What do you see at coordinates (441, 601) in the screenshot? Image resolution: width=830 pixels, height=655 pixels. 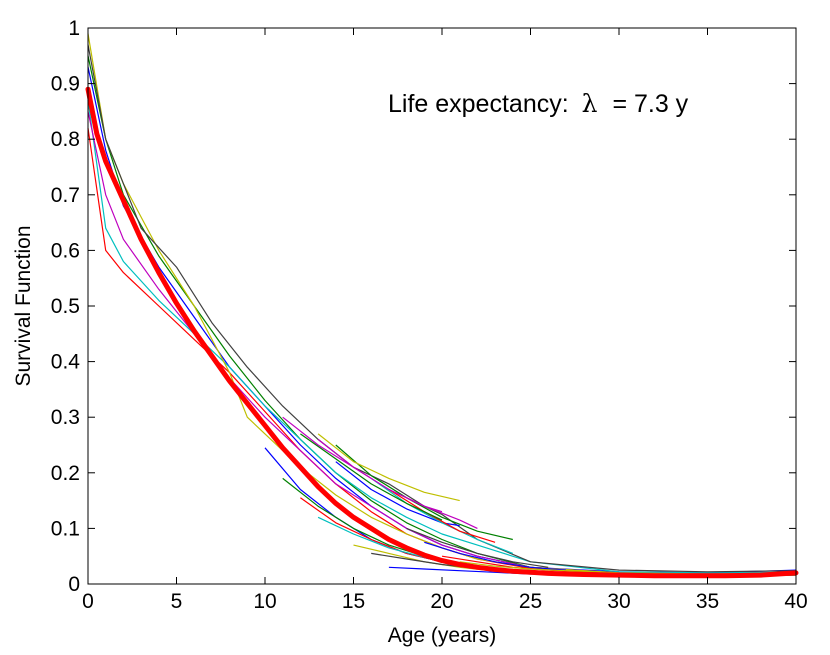 I see `x-tick-label: 20` at bounding box center [441, 601].